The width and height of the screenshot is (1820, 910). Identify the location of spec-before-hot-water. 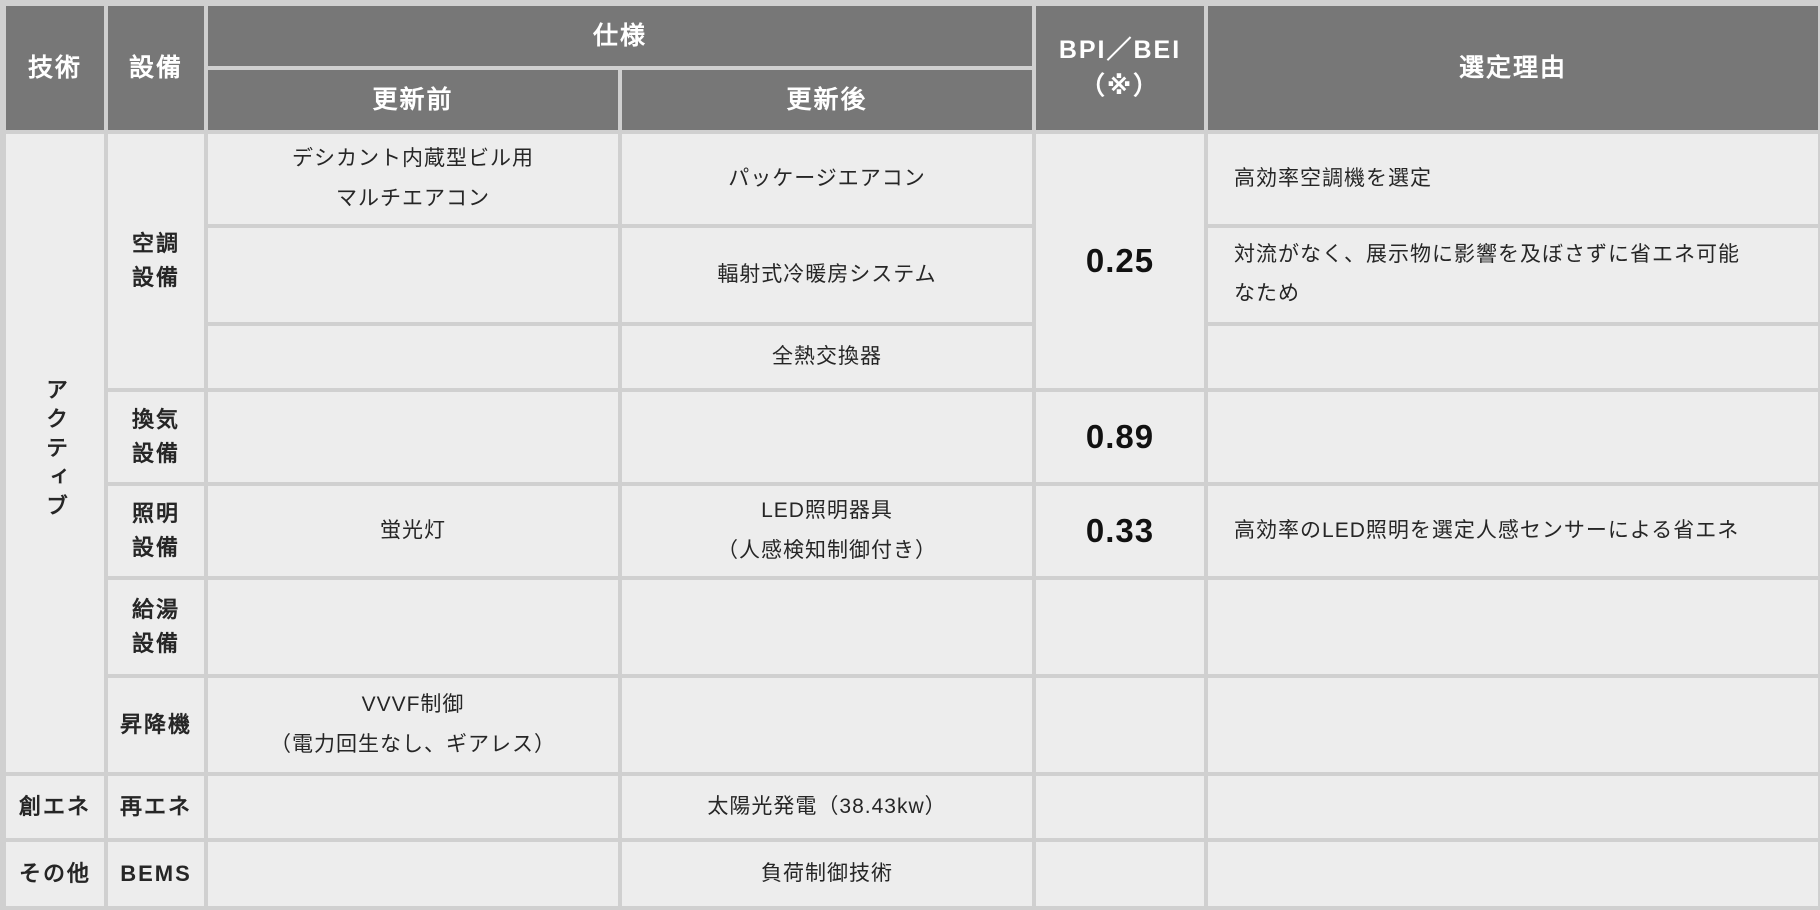
(413, 627).